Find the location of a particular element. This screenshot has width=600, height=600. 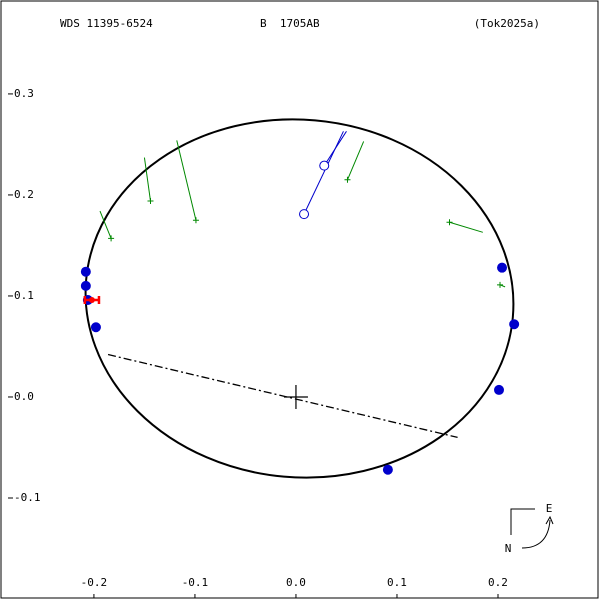

y-tick-label: 0.0 is located at coordinates (24, 396).